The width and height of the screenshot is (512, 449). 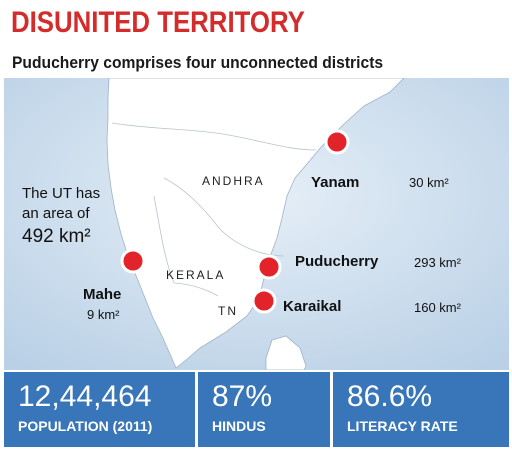 What do you see at coordinates (335, 182) in the screenshot?
I see `district-name-yanam: Yanam` at bounding box center [335, 182].